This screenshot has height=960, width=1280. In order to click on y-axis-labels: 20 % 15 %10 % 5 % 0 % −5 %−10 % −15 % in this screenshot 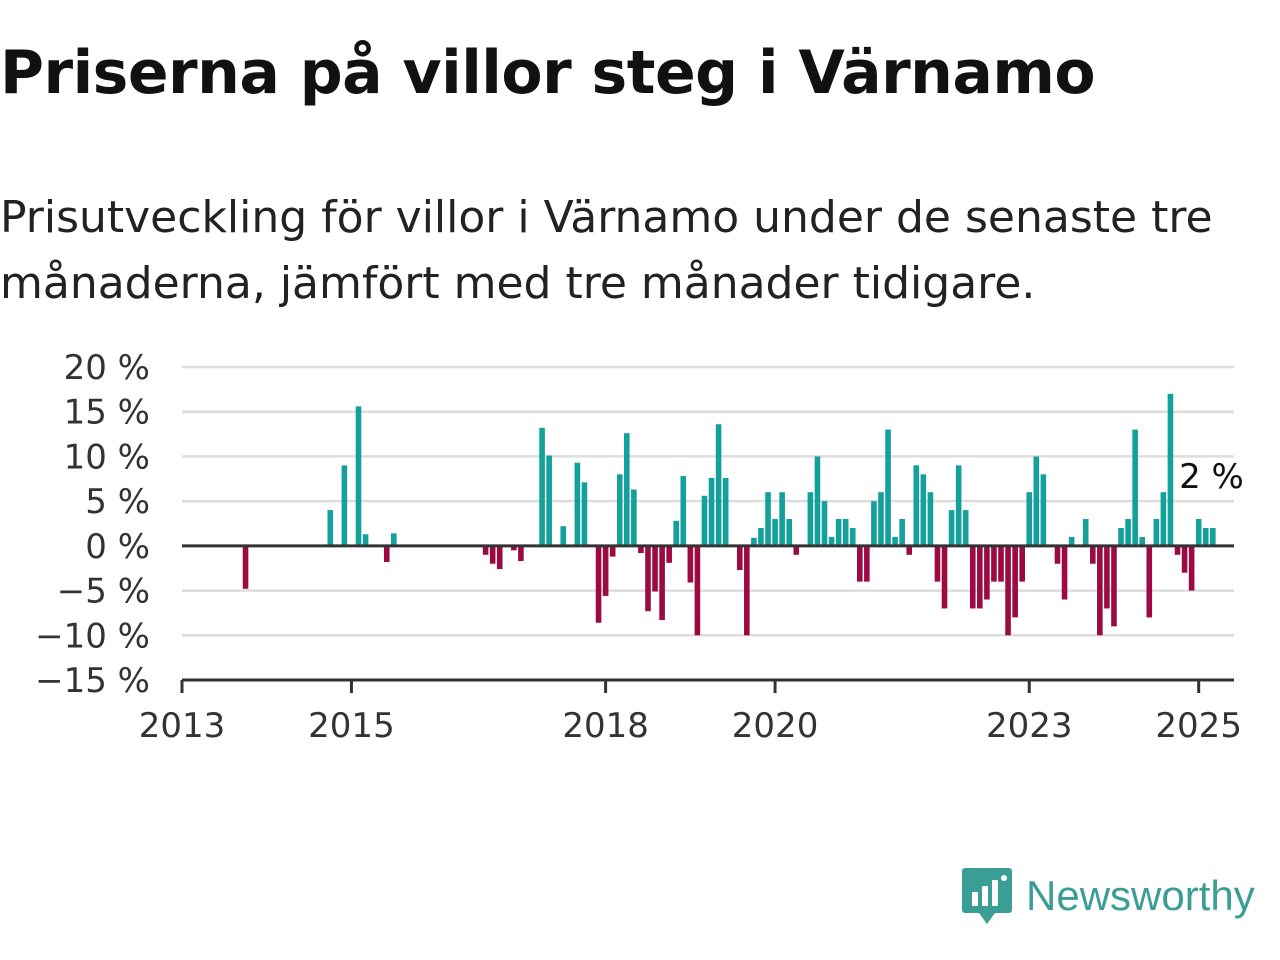, I will do `click(92, 524)`.